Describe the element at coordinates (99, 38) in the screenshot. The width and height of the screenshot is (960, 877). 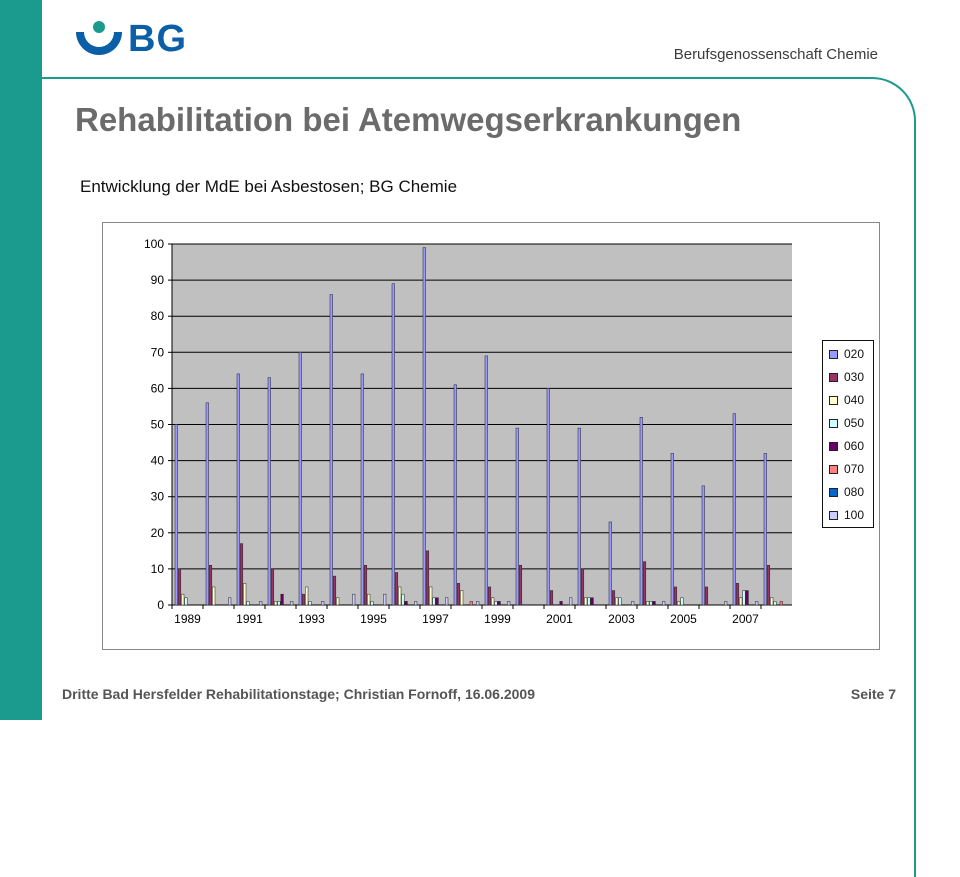
I see `bg-logo-icon` at that location.